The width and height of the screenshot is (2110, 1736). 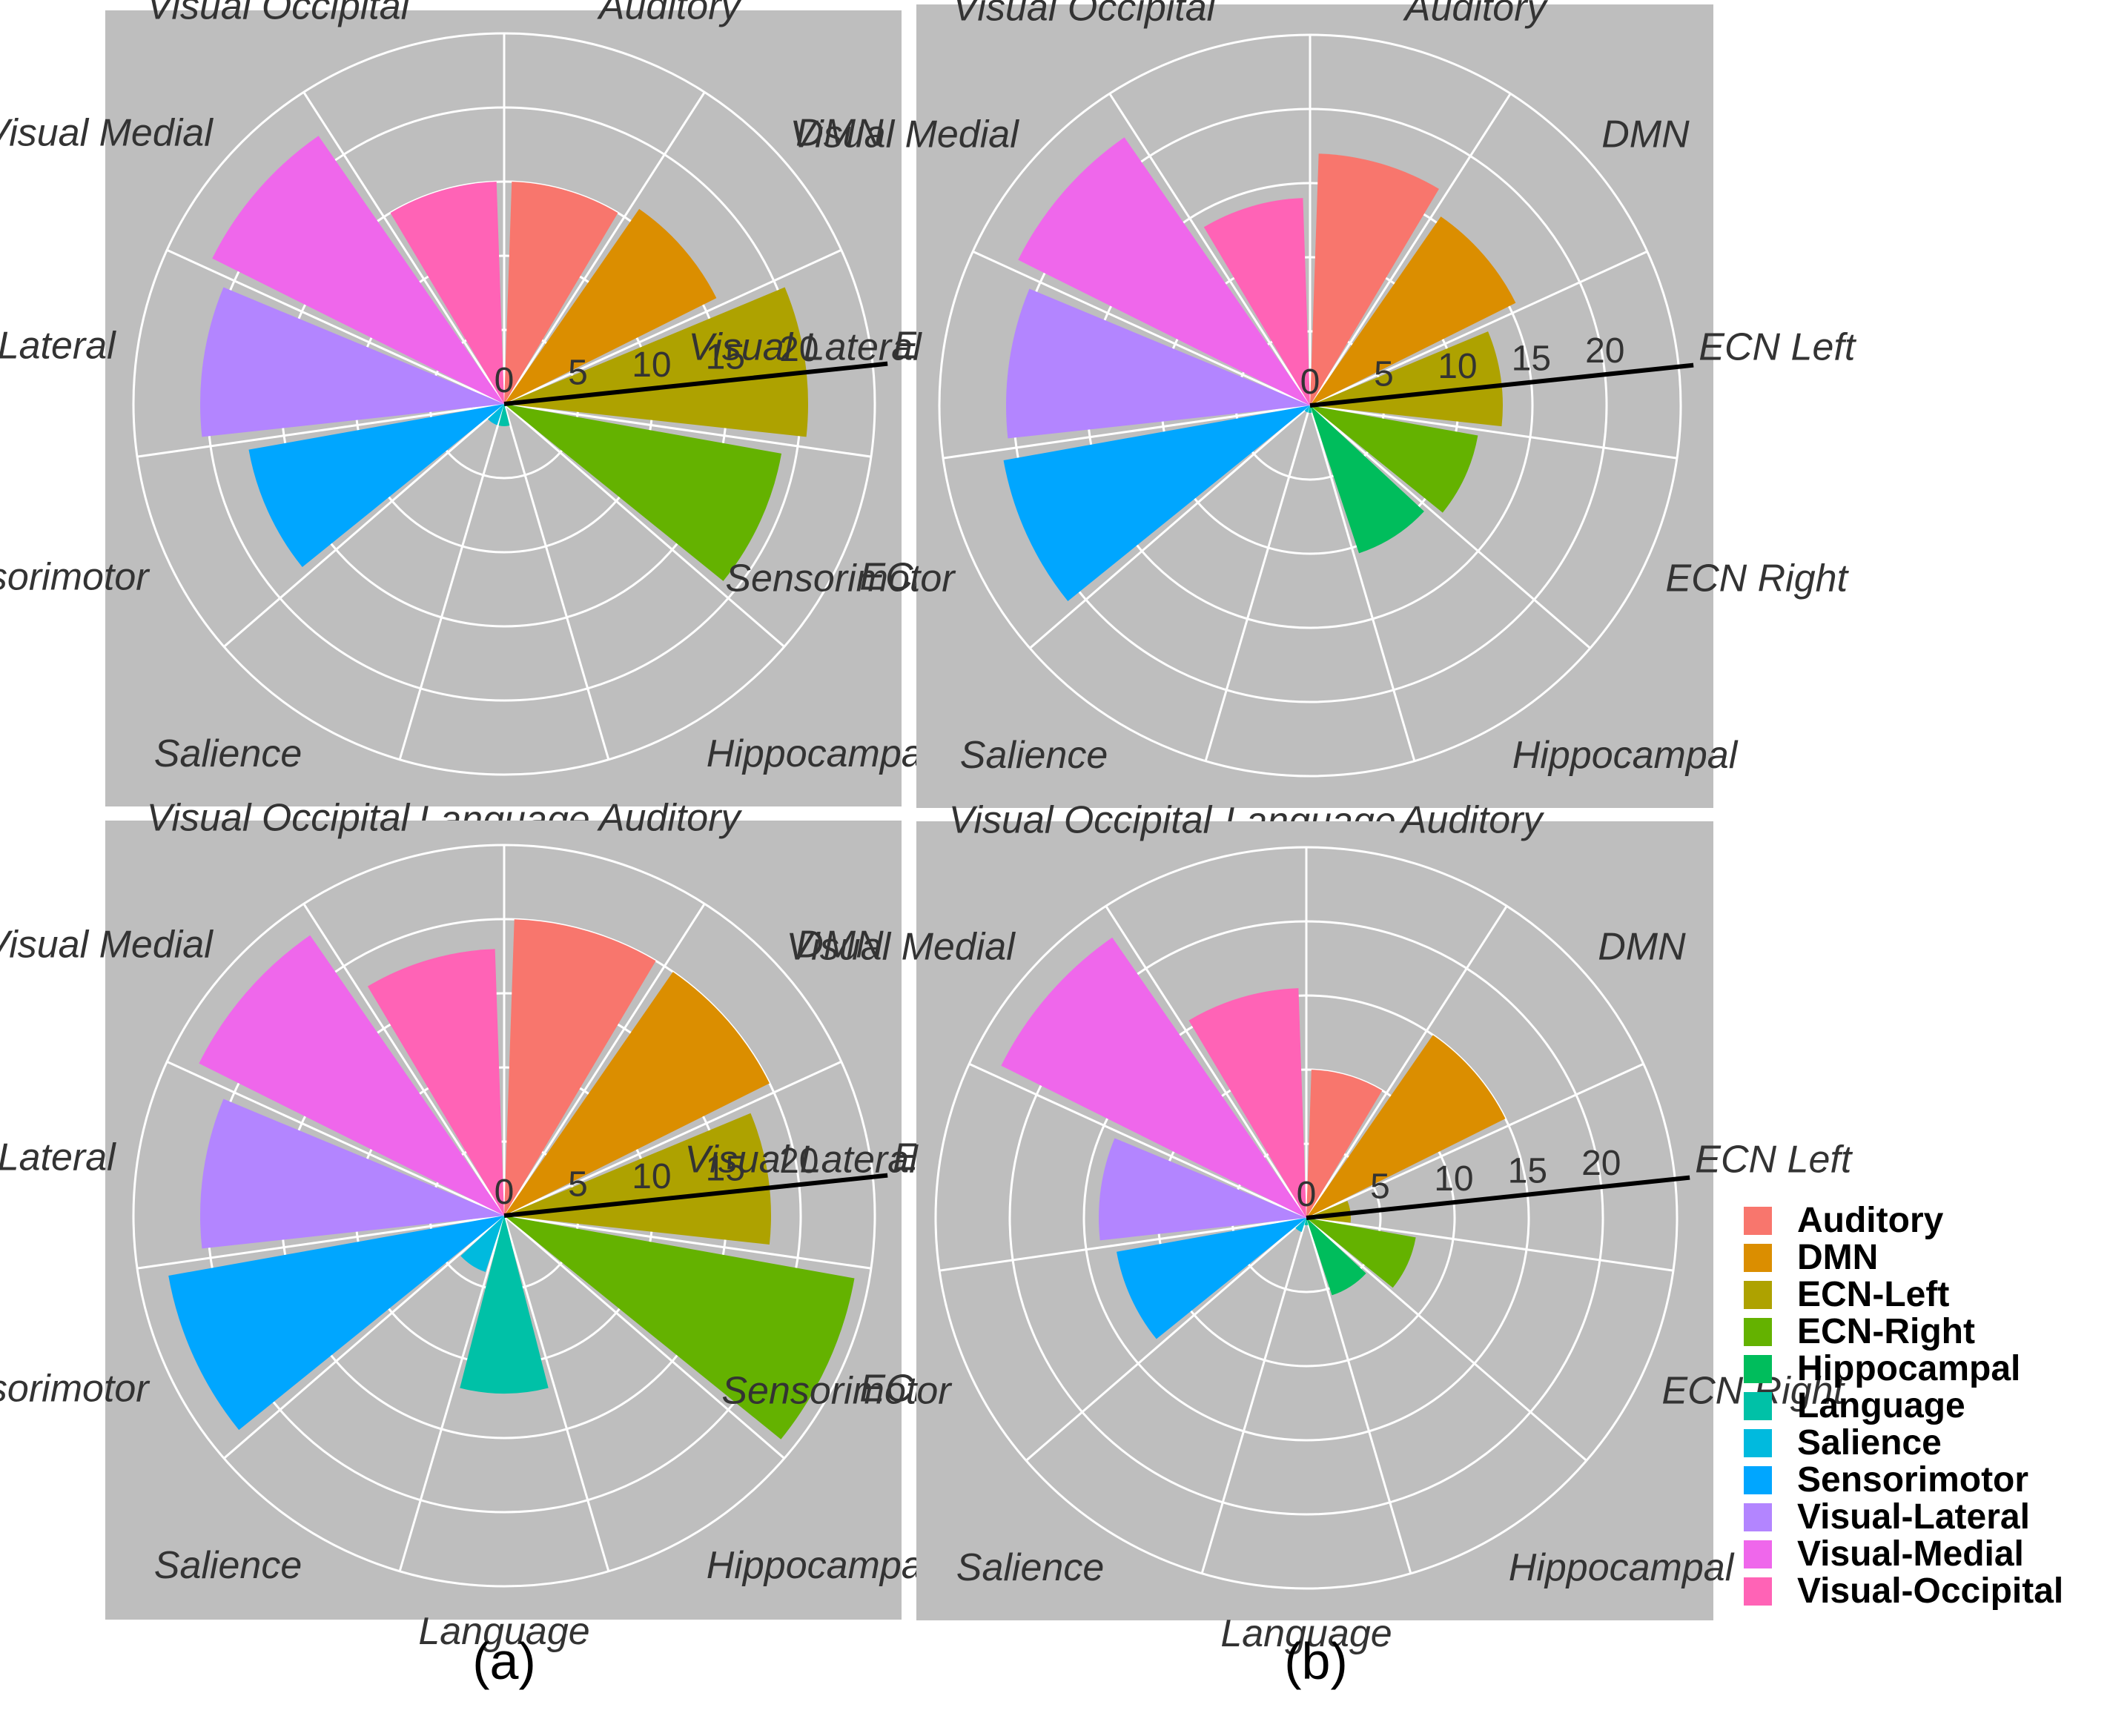 I want to click on category-label: Visual Lateral, so click(x=58, y=345).